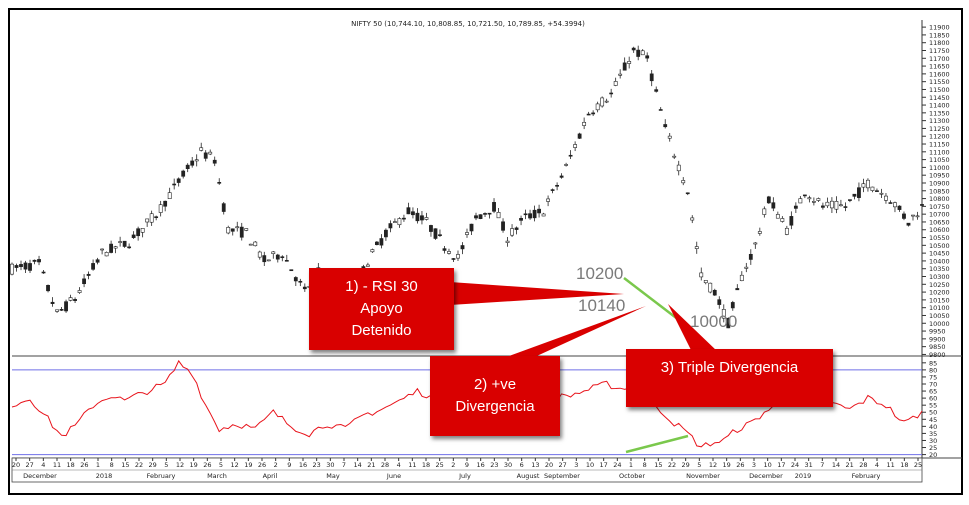 This screenshot has width=969, height=505. Describe the element at coordinates (276, 465) in the screenshot. I see `x-tick-label: 2` at that location.